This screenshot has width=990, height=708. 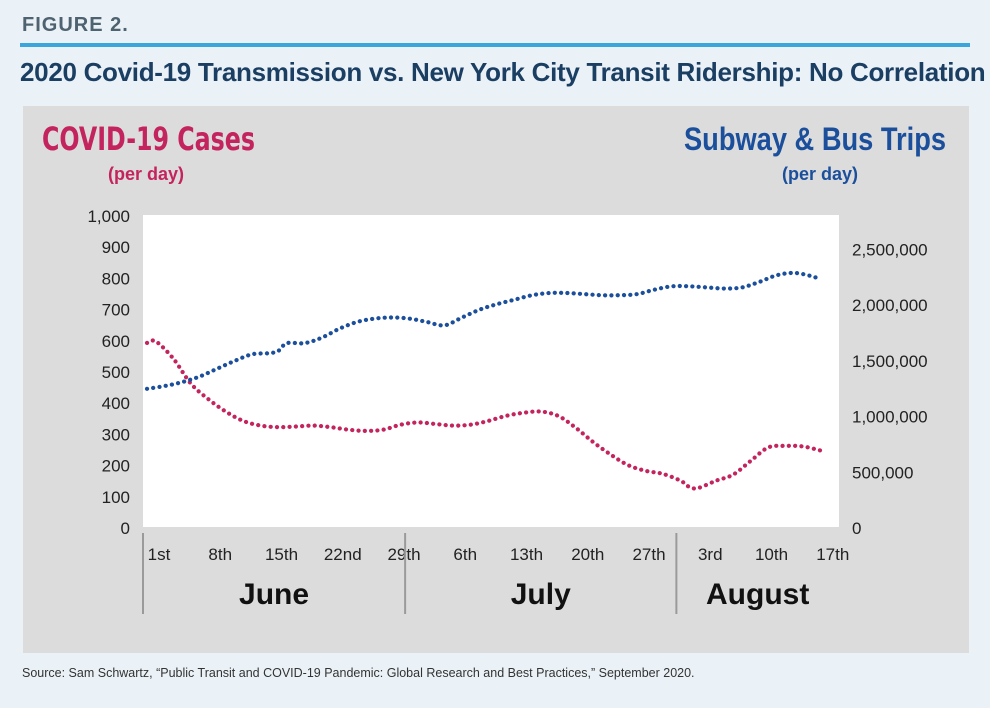 What do you see at coordinates (832, 554) in the screenshot?
I see `x-tick-label: 17th` at bounding box center [832, 554].